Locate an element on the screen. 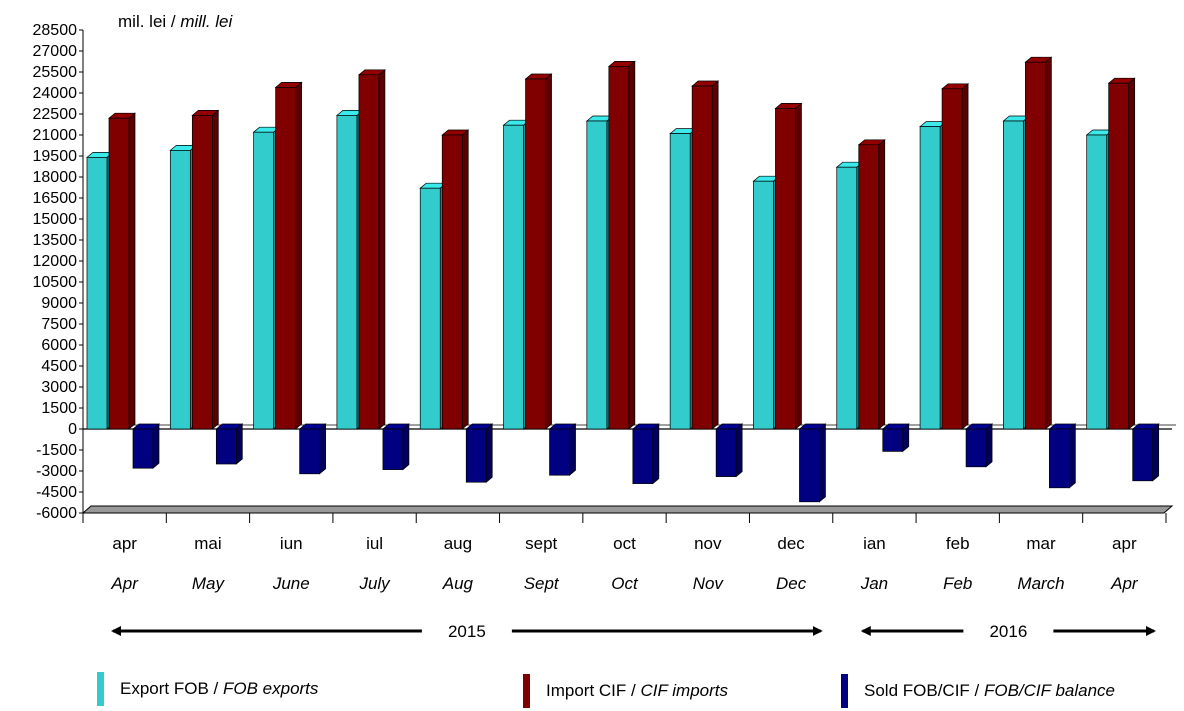  category-label-ro: sept is located at coordinates (541, 543).